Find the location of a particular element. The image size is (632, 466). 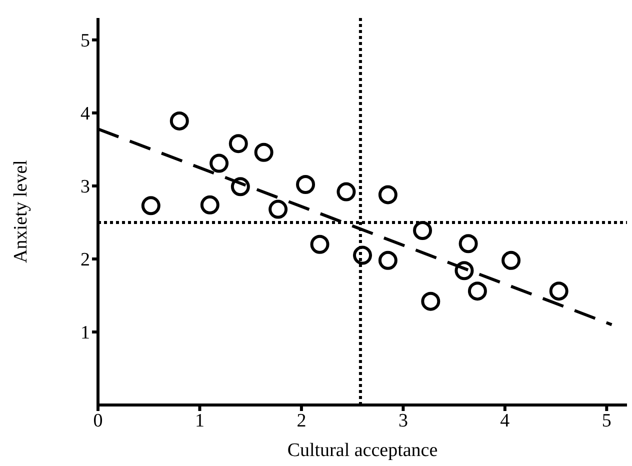

y-tick-label: 5 is located at coordinates (85, 41).